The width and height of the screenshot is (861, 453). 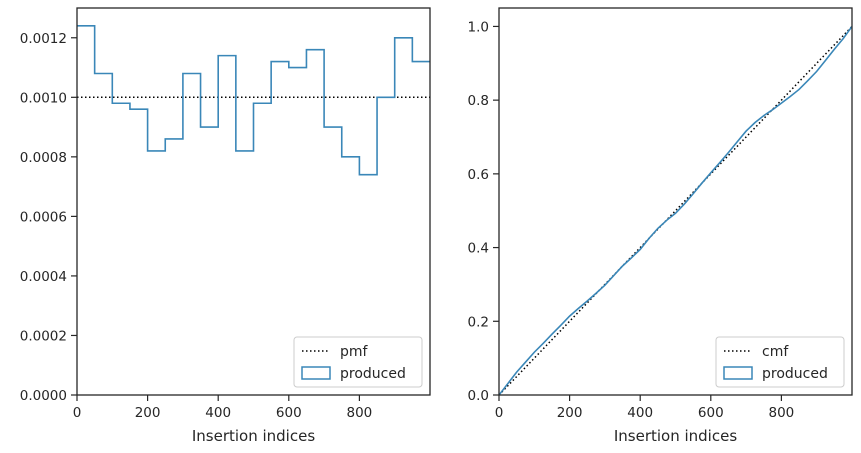 I want to click on plot-area, so click(x=253, y=100).